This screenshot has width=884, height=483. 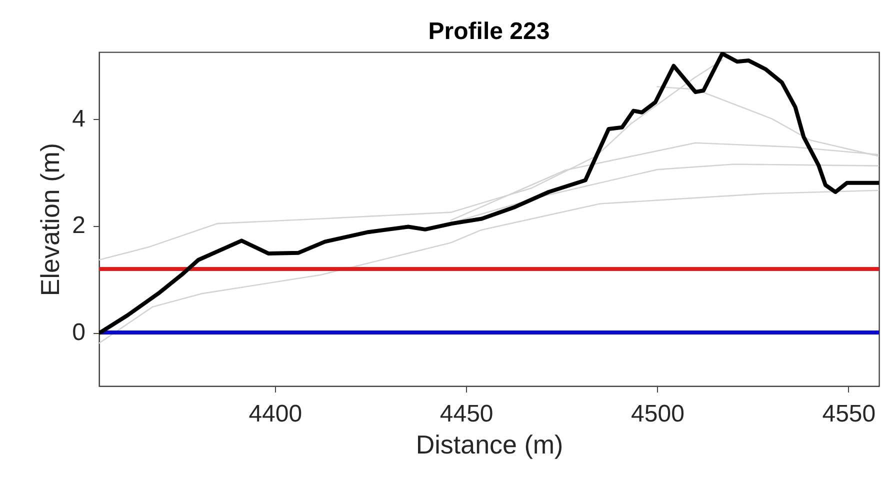 What do you see at coordinates (275, 414) in the screenshot?
I see `x-tick-label: 4400` at bounding box center [275, 414].